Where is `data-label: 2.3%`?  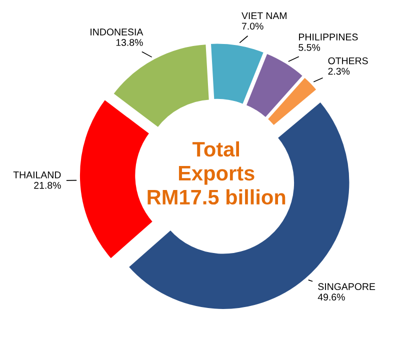
data-label: 2.3% is located at coordinates (339, 71).